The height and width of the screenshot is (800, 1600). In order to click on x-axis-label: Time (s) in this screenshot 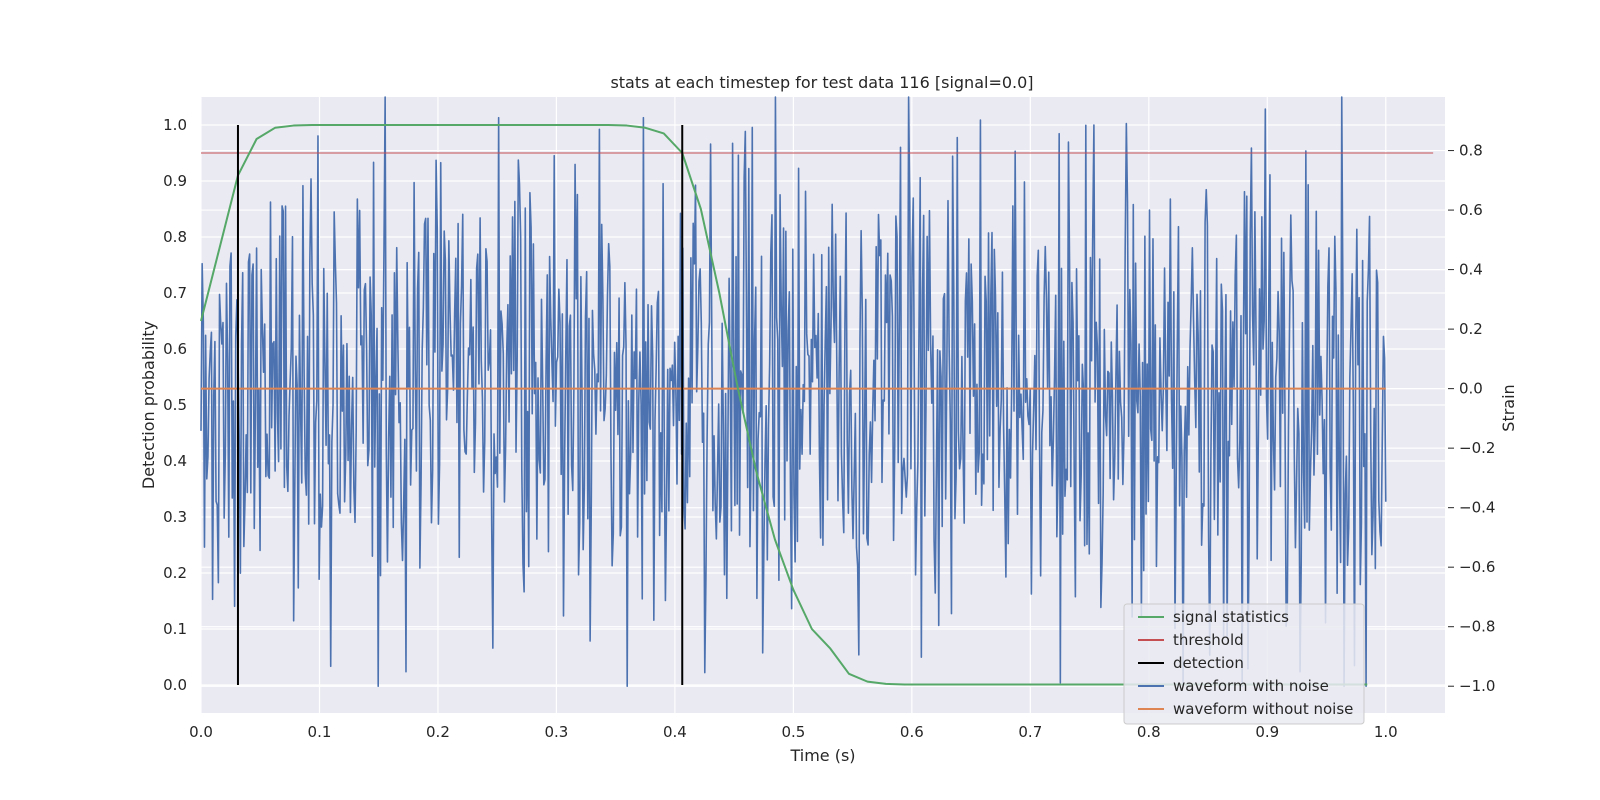, I will do `click(822, 755)`.